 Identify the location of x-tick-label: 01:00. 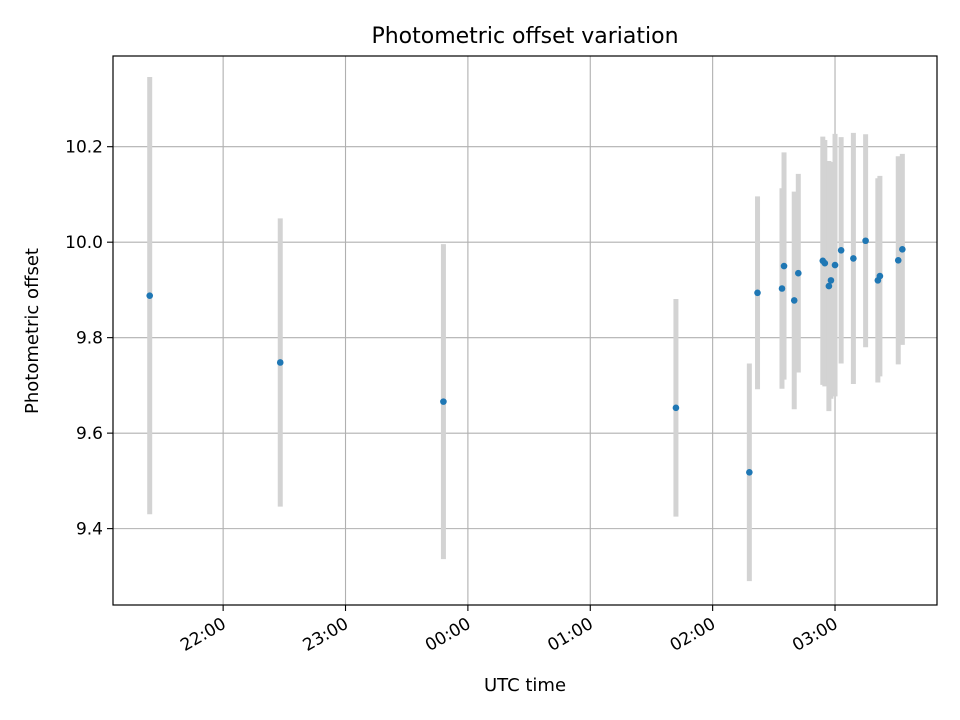
(570, 635).